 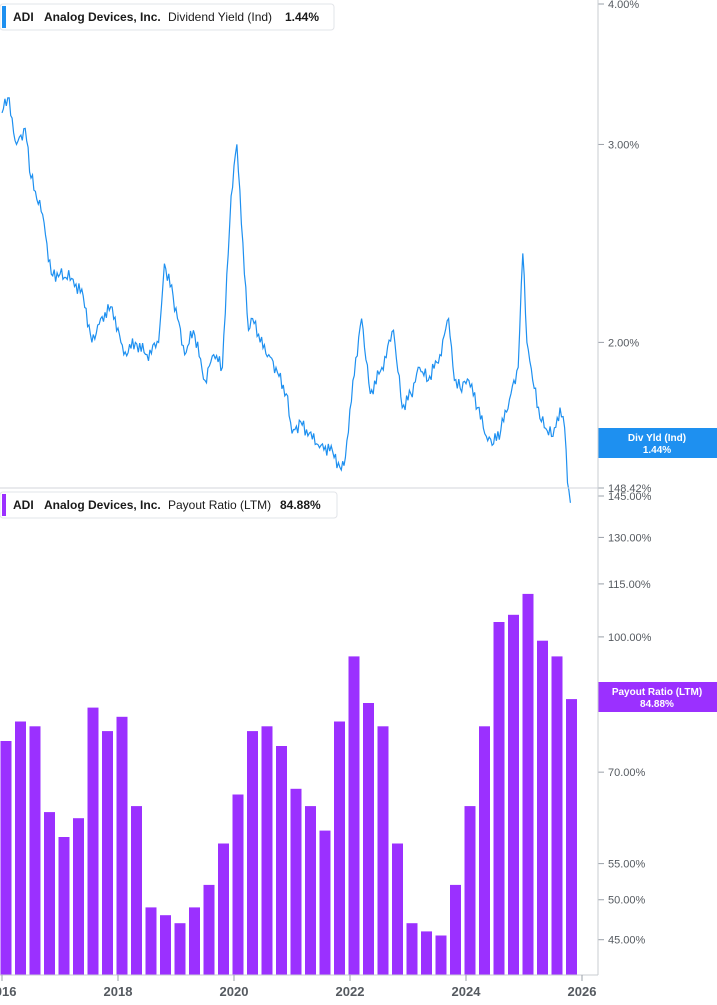 I want to click on payout-legend-ticker: ADI, so click(x=23, y=505).